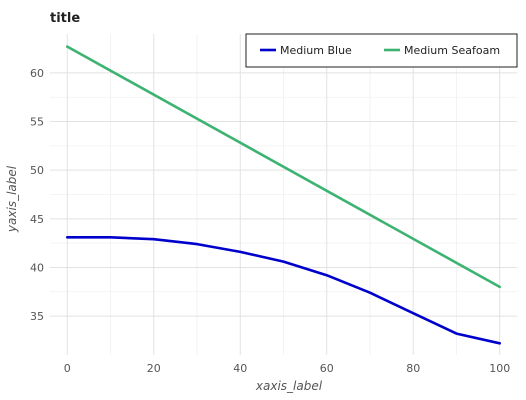 This screenshot has height=400, width=526. Describe the element at coordinates (154, 368) in the screenshot. I see `x-tick-label: 20` at that location.